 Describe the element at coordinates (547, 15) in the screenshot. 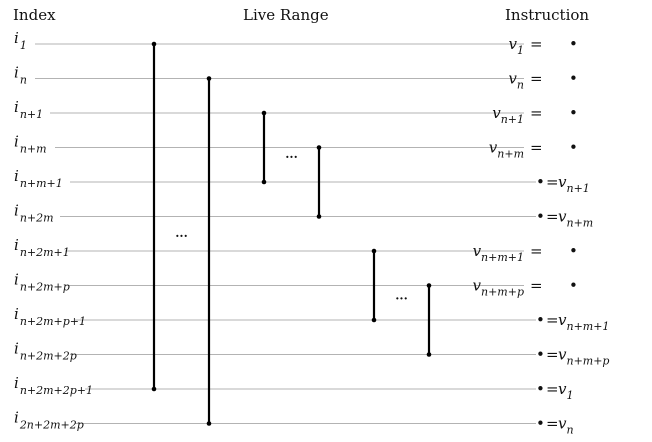

I see `header-instruction: Instruction` at that location.